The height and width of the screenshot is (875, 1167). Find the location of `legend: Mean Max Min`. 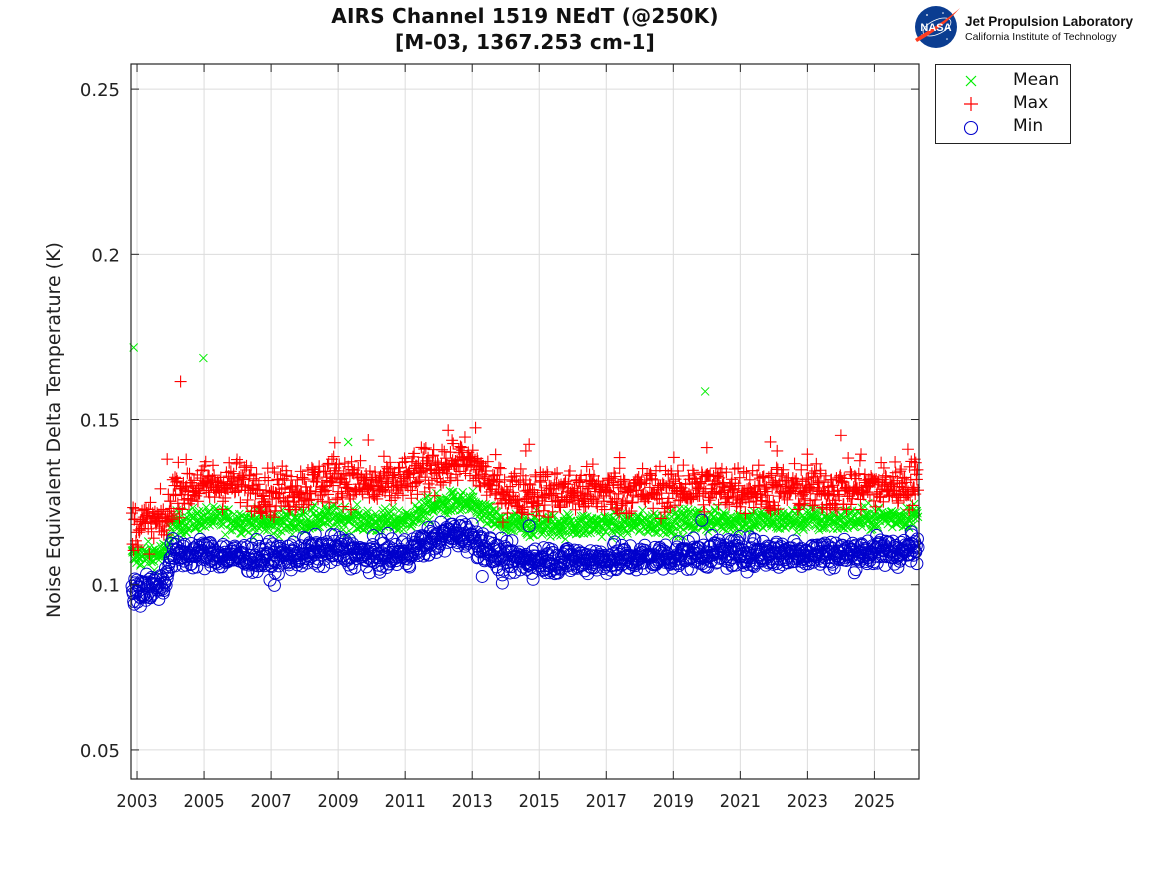

legend: Mean Max Min is located at coordinates (1003, 104).